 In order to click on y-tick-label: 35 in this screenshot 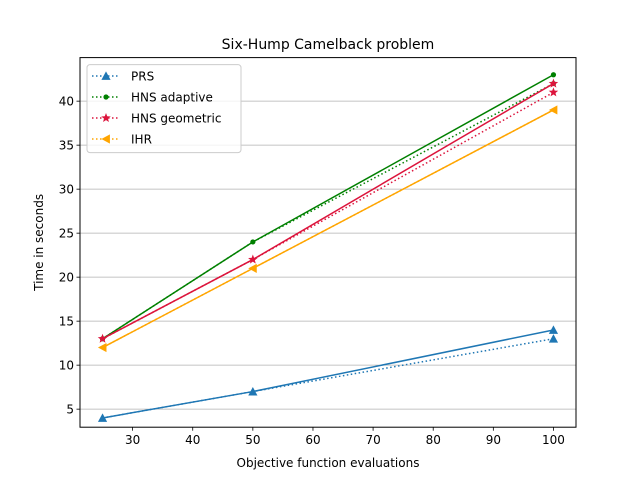, I will do `click(66, 145)`.